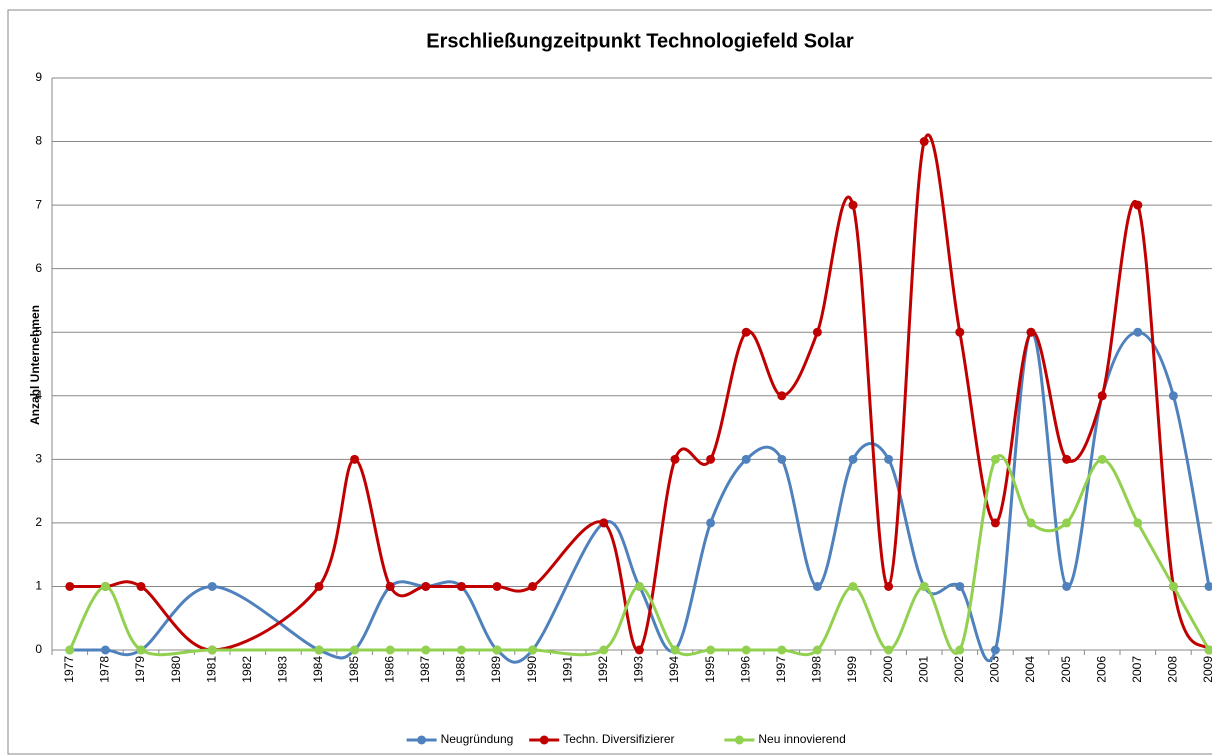  What do you see at coordinates (801, 739) in the screenshot?
I see `legend-label: Neu innovierend` at bounding box center [801, 739].